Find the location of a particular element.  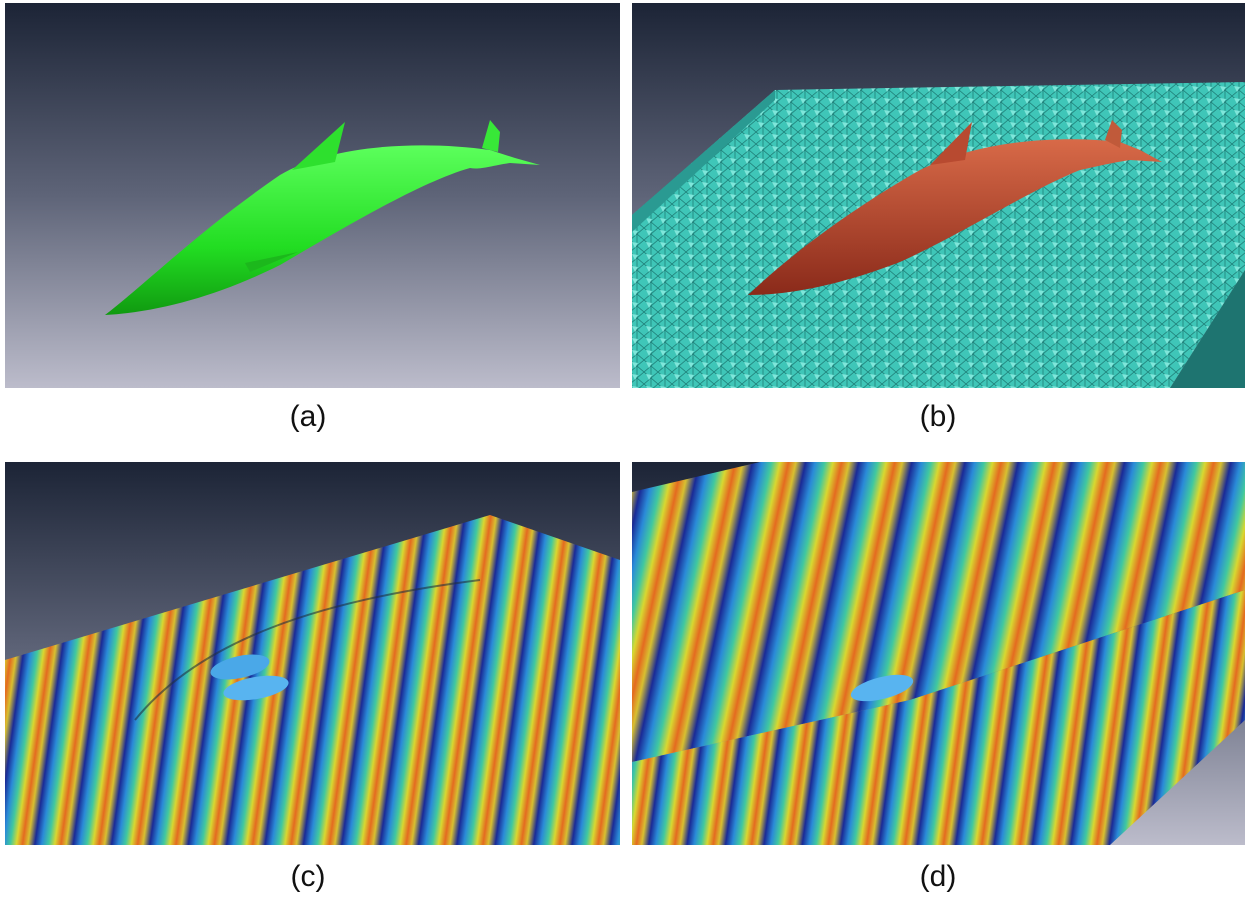

mesh-edge is located at coordinates (703, 161).